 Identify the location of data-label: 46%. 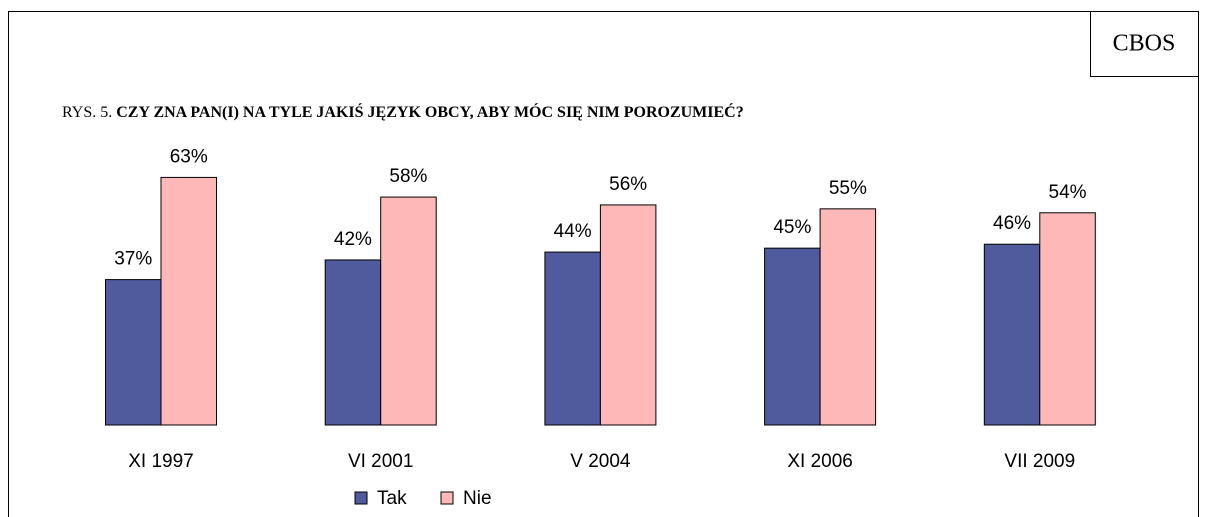
(1012, 223).